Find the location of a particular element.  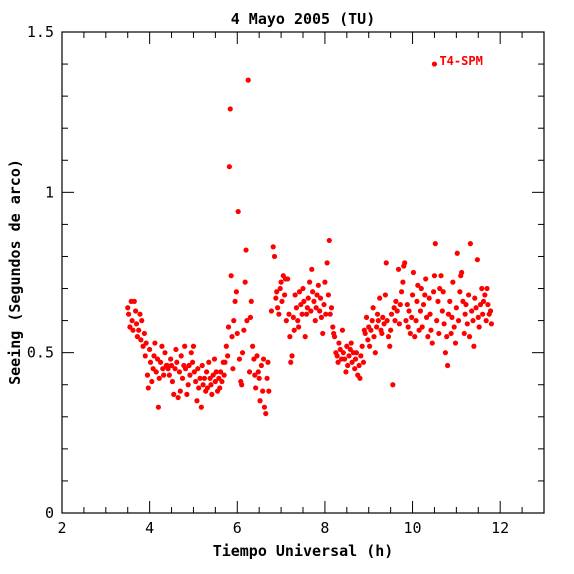

y-tick-label: 1 is located at coordinates (49, 192).